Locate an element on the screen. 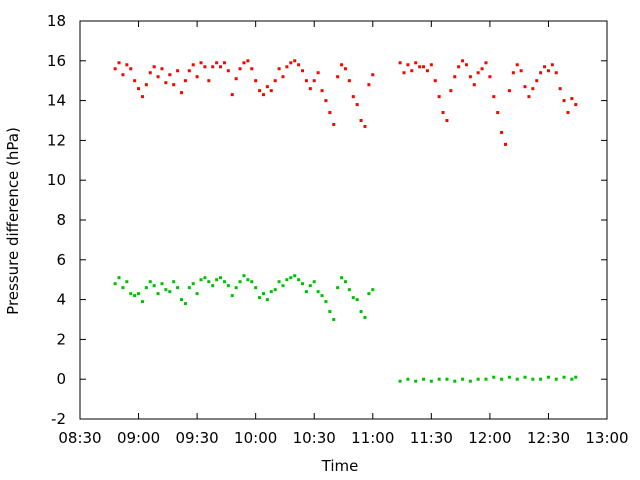 Image resolution: width=640 pixels, height=480 pixels. x-tick-label: 10:30 is located at coordinates (314, 438).